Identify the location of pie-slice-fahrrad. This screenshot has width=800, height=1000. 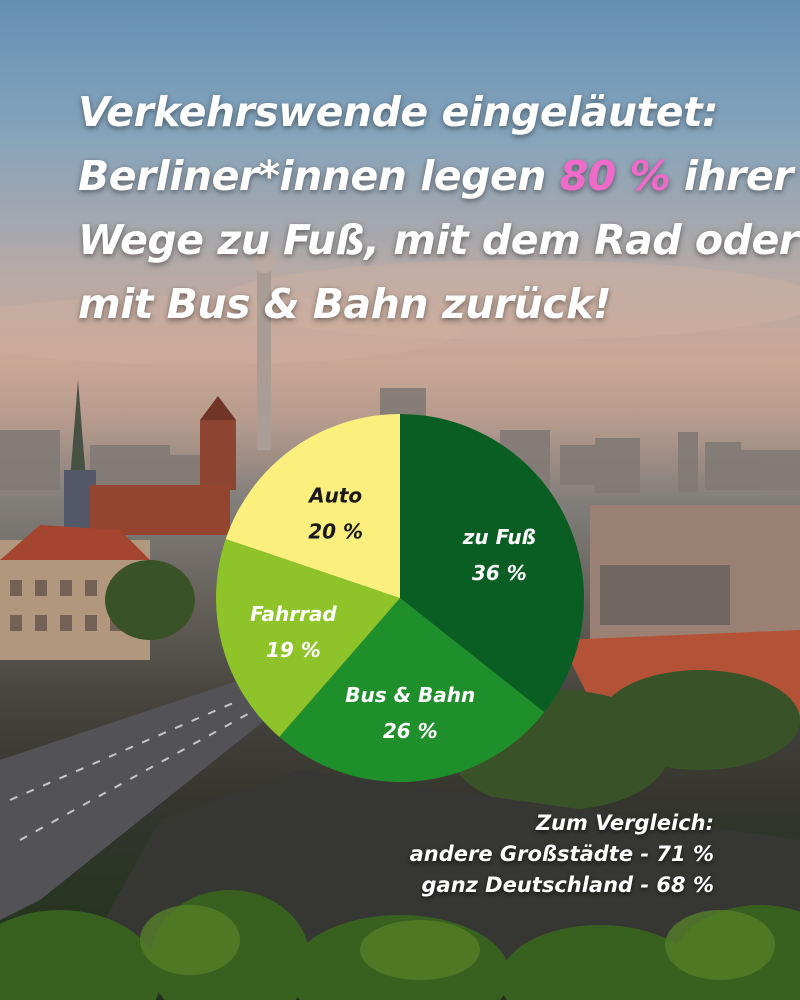
(308, 637).